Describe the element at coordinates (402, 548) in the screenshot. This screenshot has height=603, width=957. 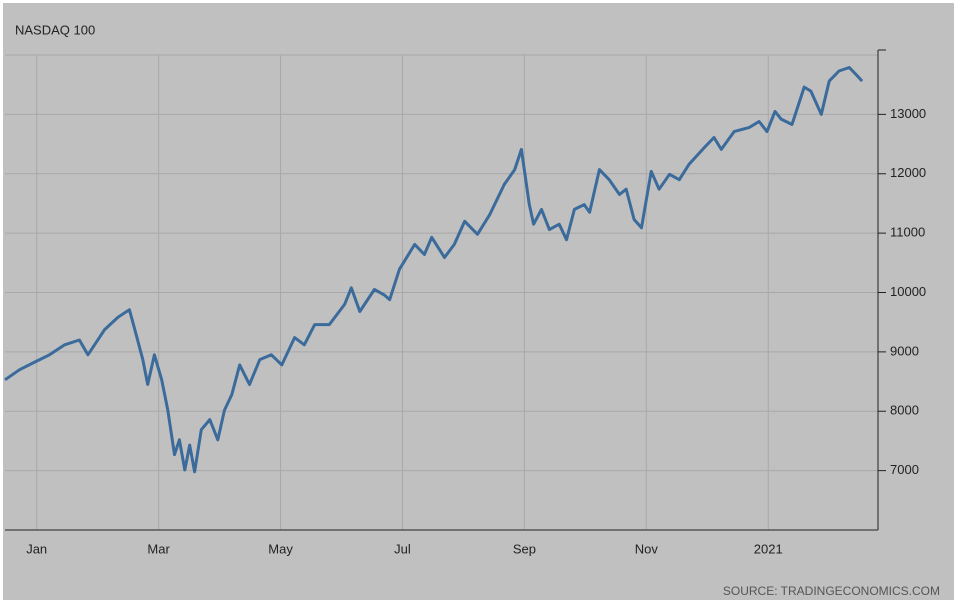
I see `x-tick-label: Jul` at that location.